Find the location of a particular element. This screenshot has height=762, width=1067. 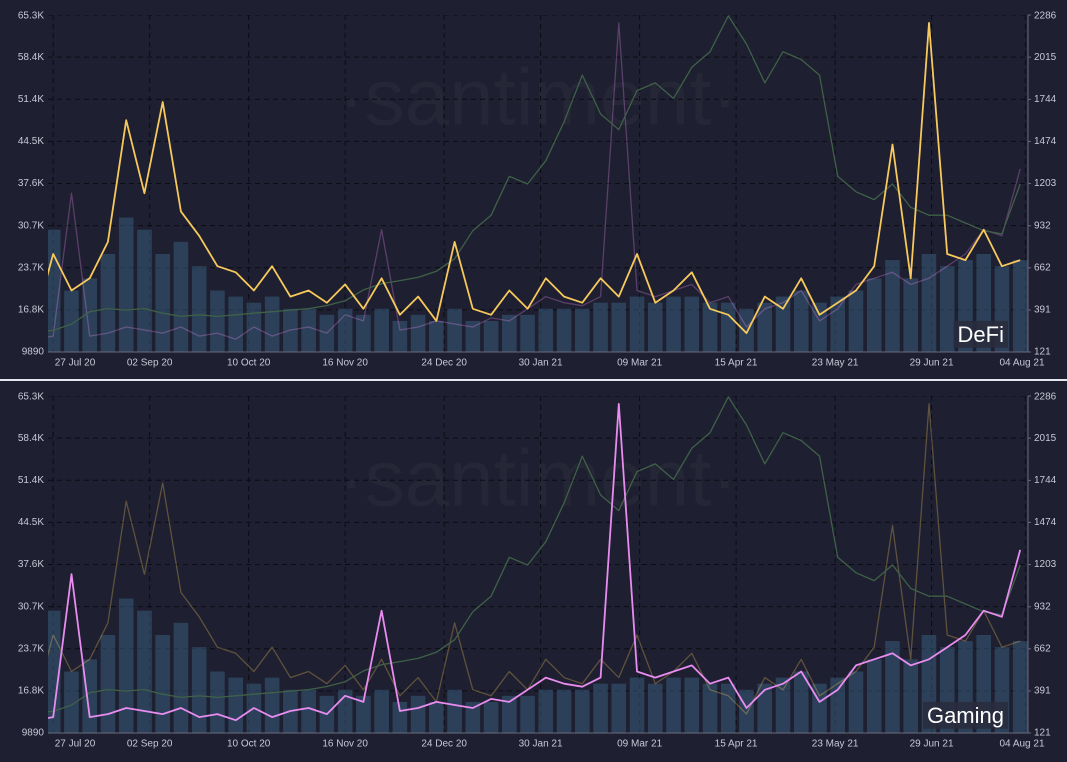

x-tick-label: 02 Sep 20 is located at coordinates (150, 744).